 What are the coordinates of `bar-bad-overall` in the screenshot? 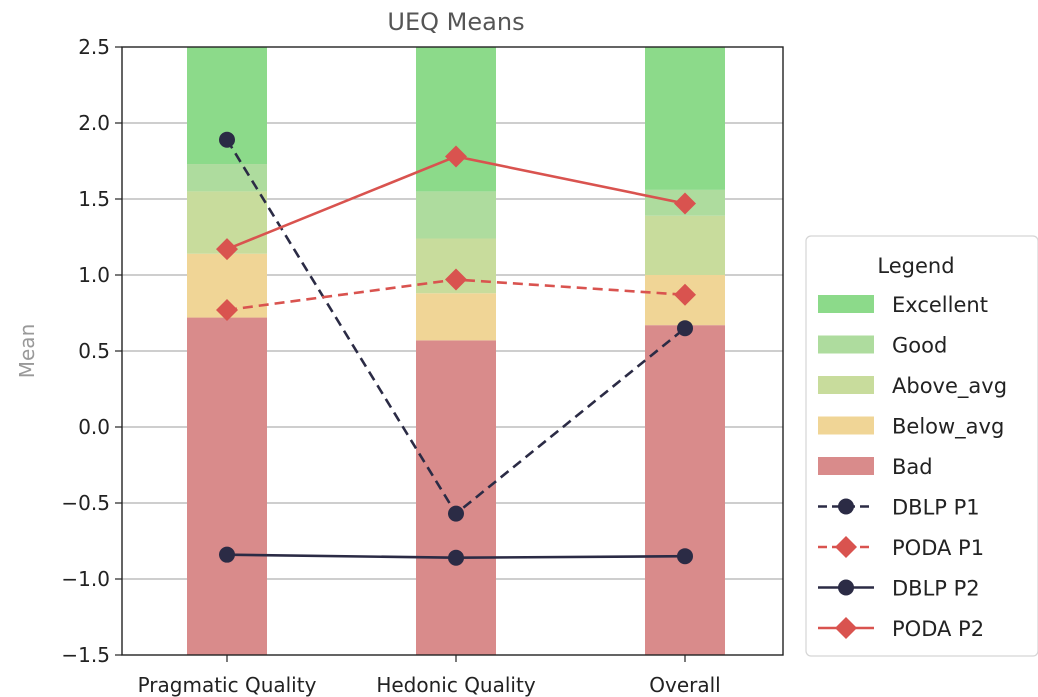 It's located at (685, 490).